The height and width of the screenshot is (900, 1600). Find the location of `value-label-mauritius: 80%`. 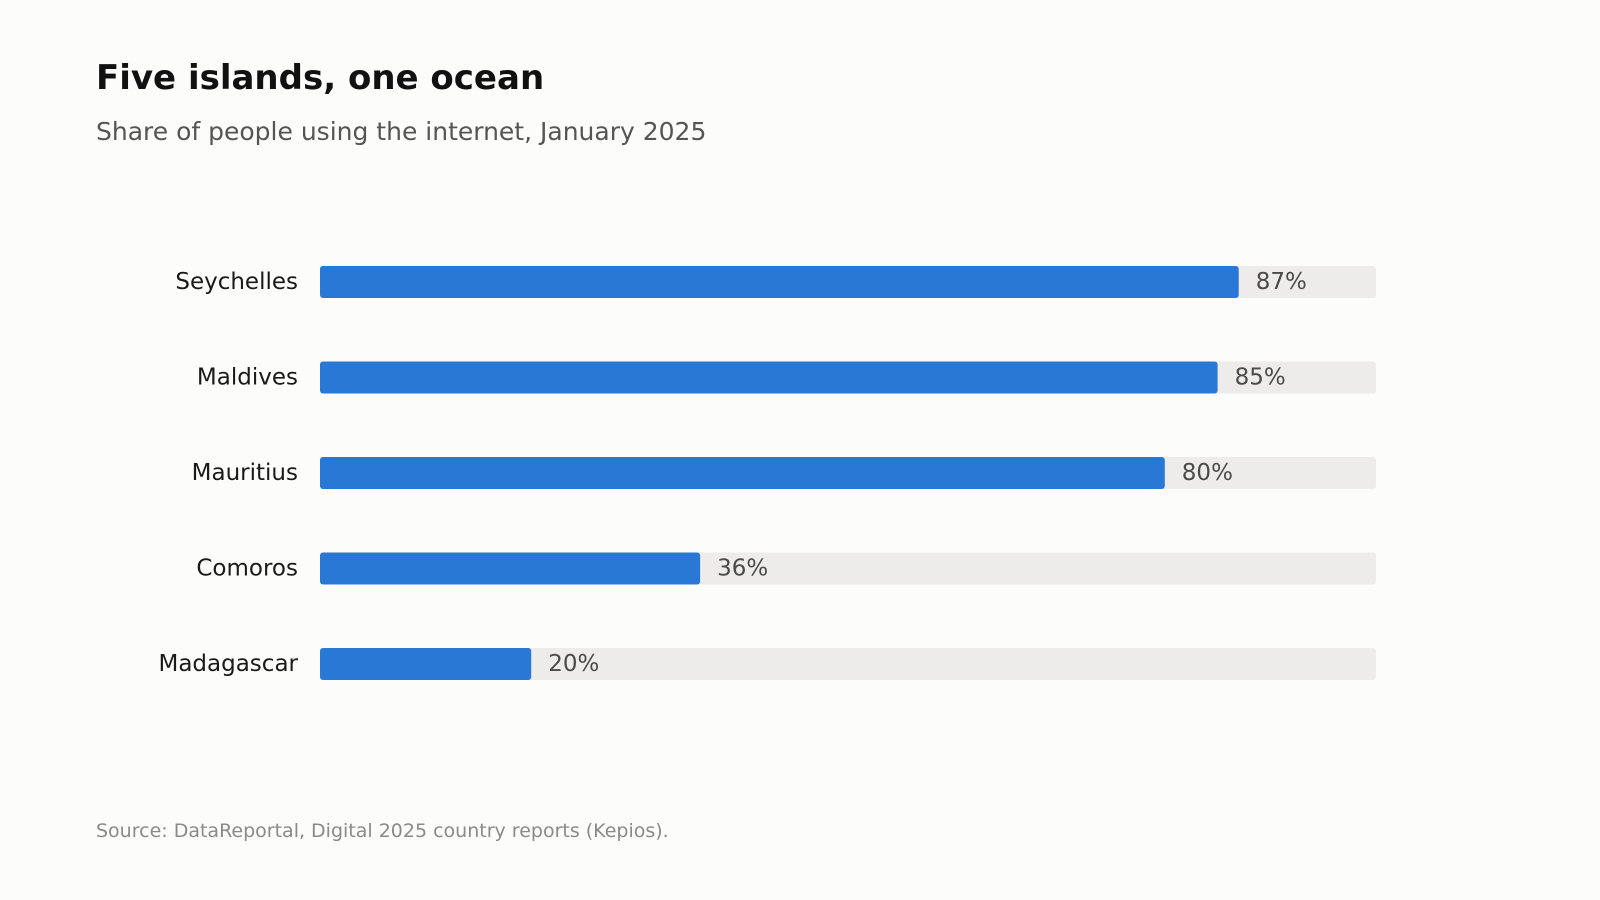

value-label-mauritius: 80% is located at coordinates (1207, 473).